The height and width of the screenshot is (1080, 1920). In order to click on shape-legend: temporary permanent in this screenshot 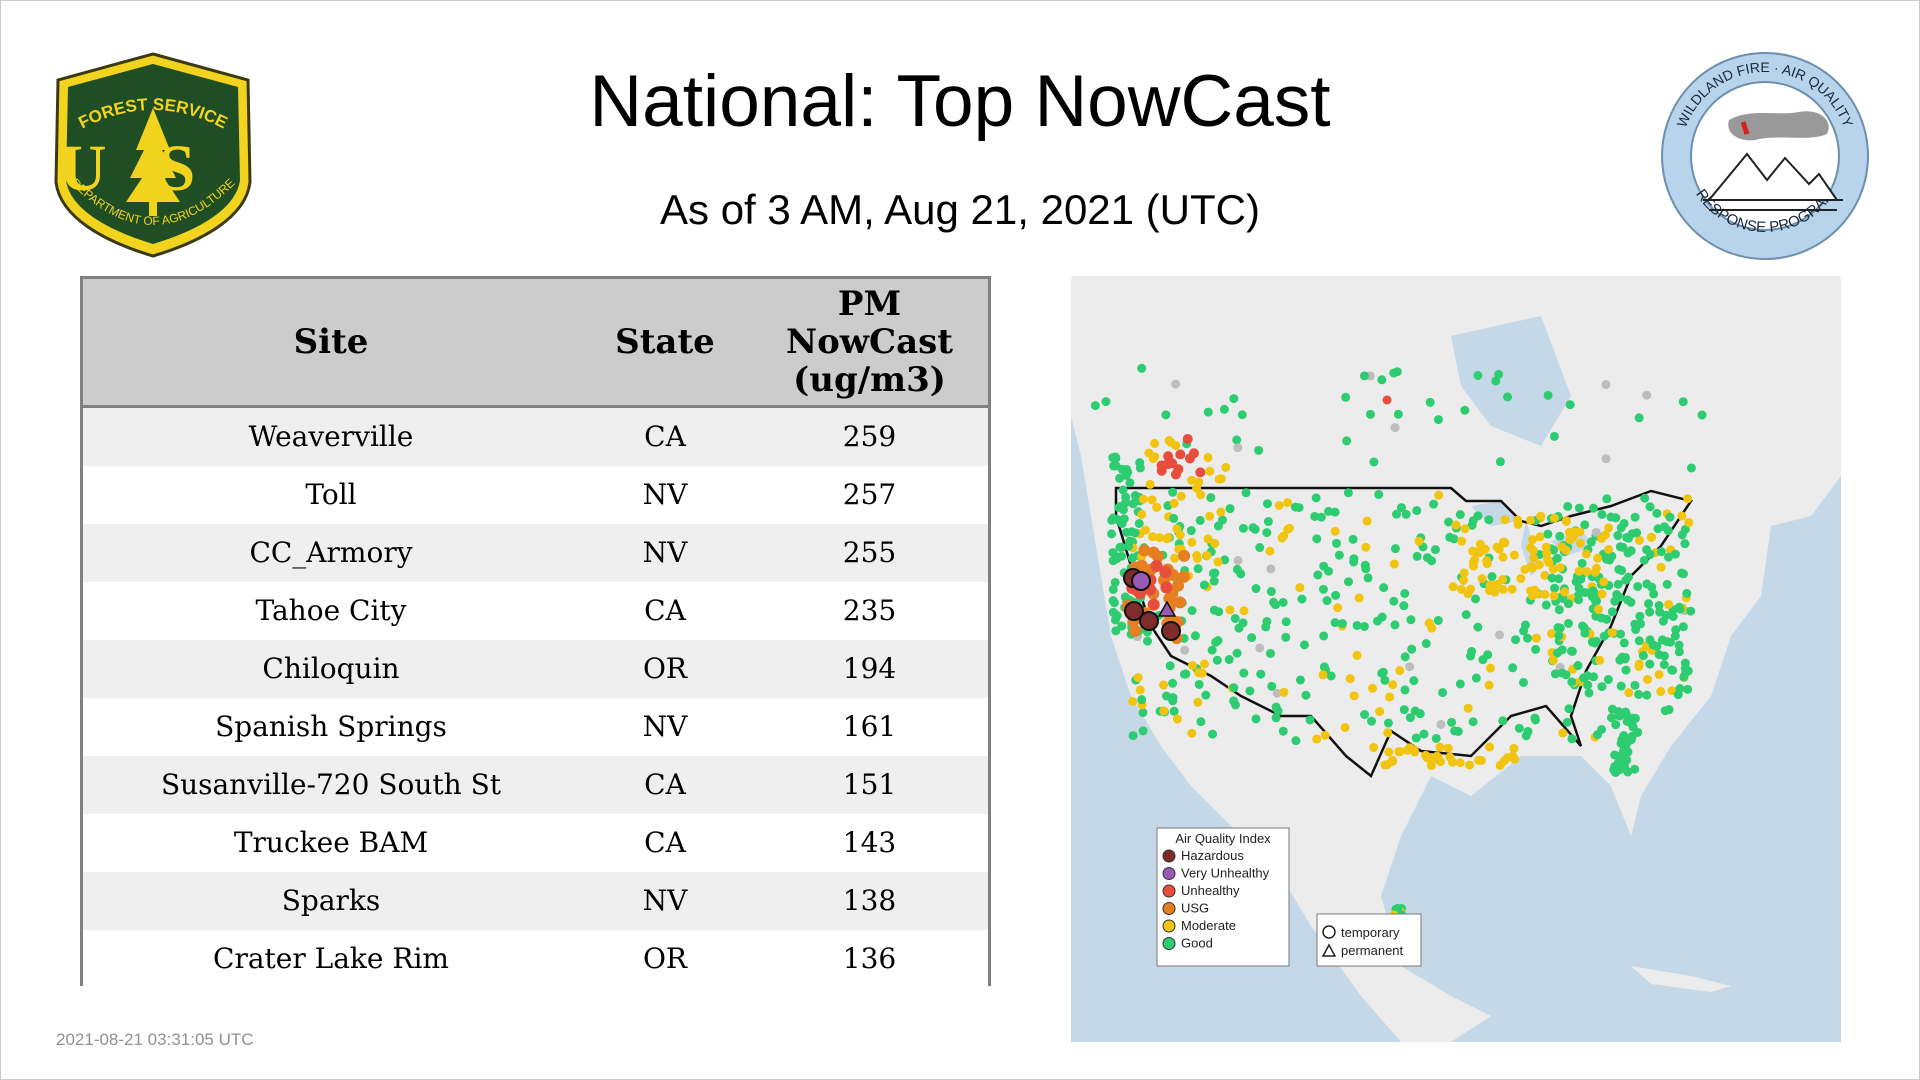, I will do `click(1369, 940)`.